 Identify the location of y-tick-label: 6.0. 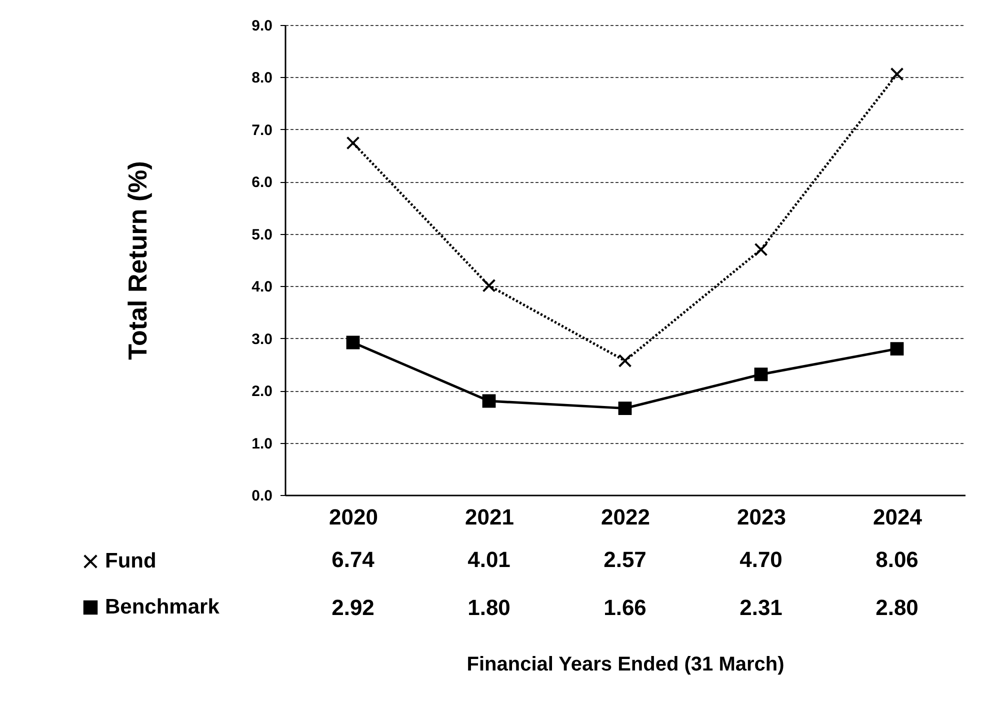
(262, 183).